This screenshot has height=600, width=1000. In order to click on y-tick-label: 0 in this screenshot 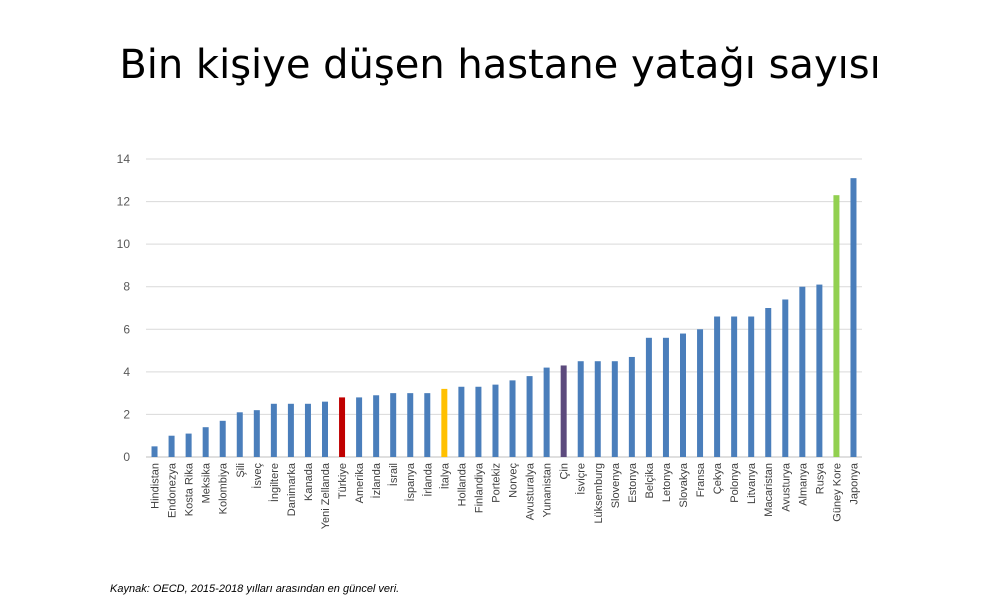, I will do `click(126, 457)`.